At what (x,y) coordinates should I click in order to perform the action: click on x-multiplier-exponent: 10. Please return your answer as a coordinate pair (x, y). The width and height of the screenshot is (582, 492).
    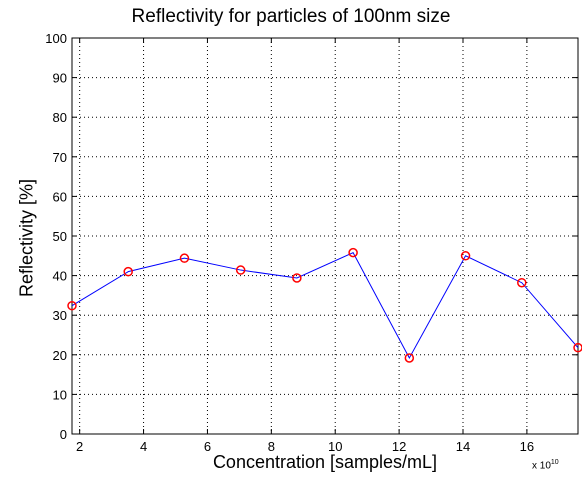
    Looking at the image, I should click on (554, 462).